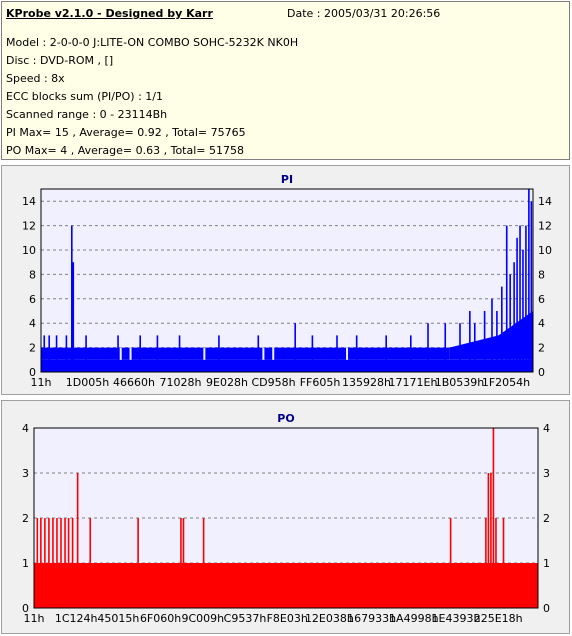  What do you see at coordinates (541, 348) in the screenshot?
I see `pi-ytick-right: 2` at bounding box center [541, 348].